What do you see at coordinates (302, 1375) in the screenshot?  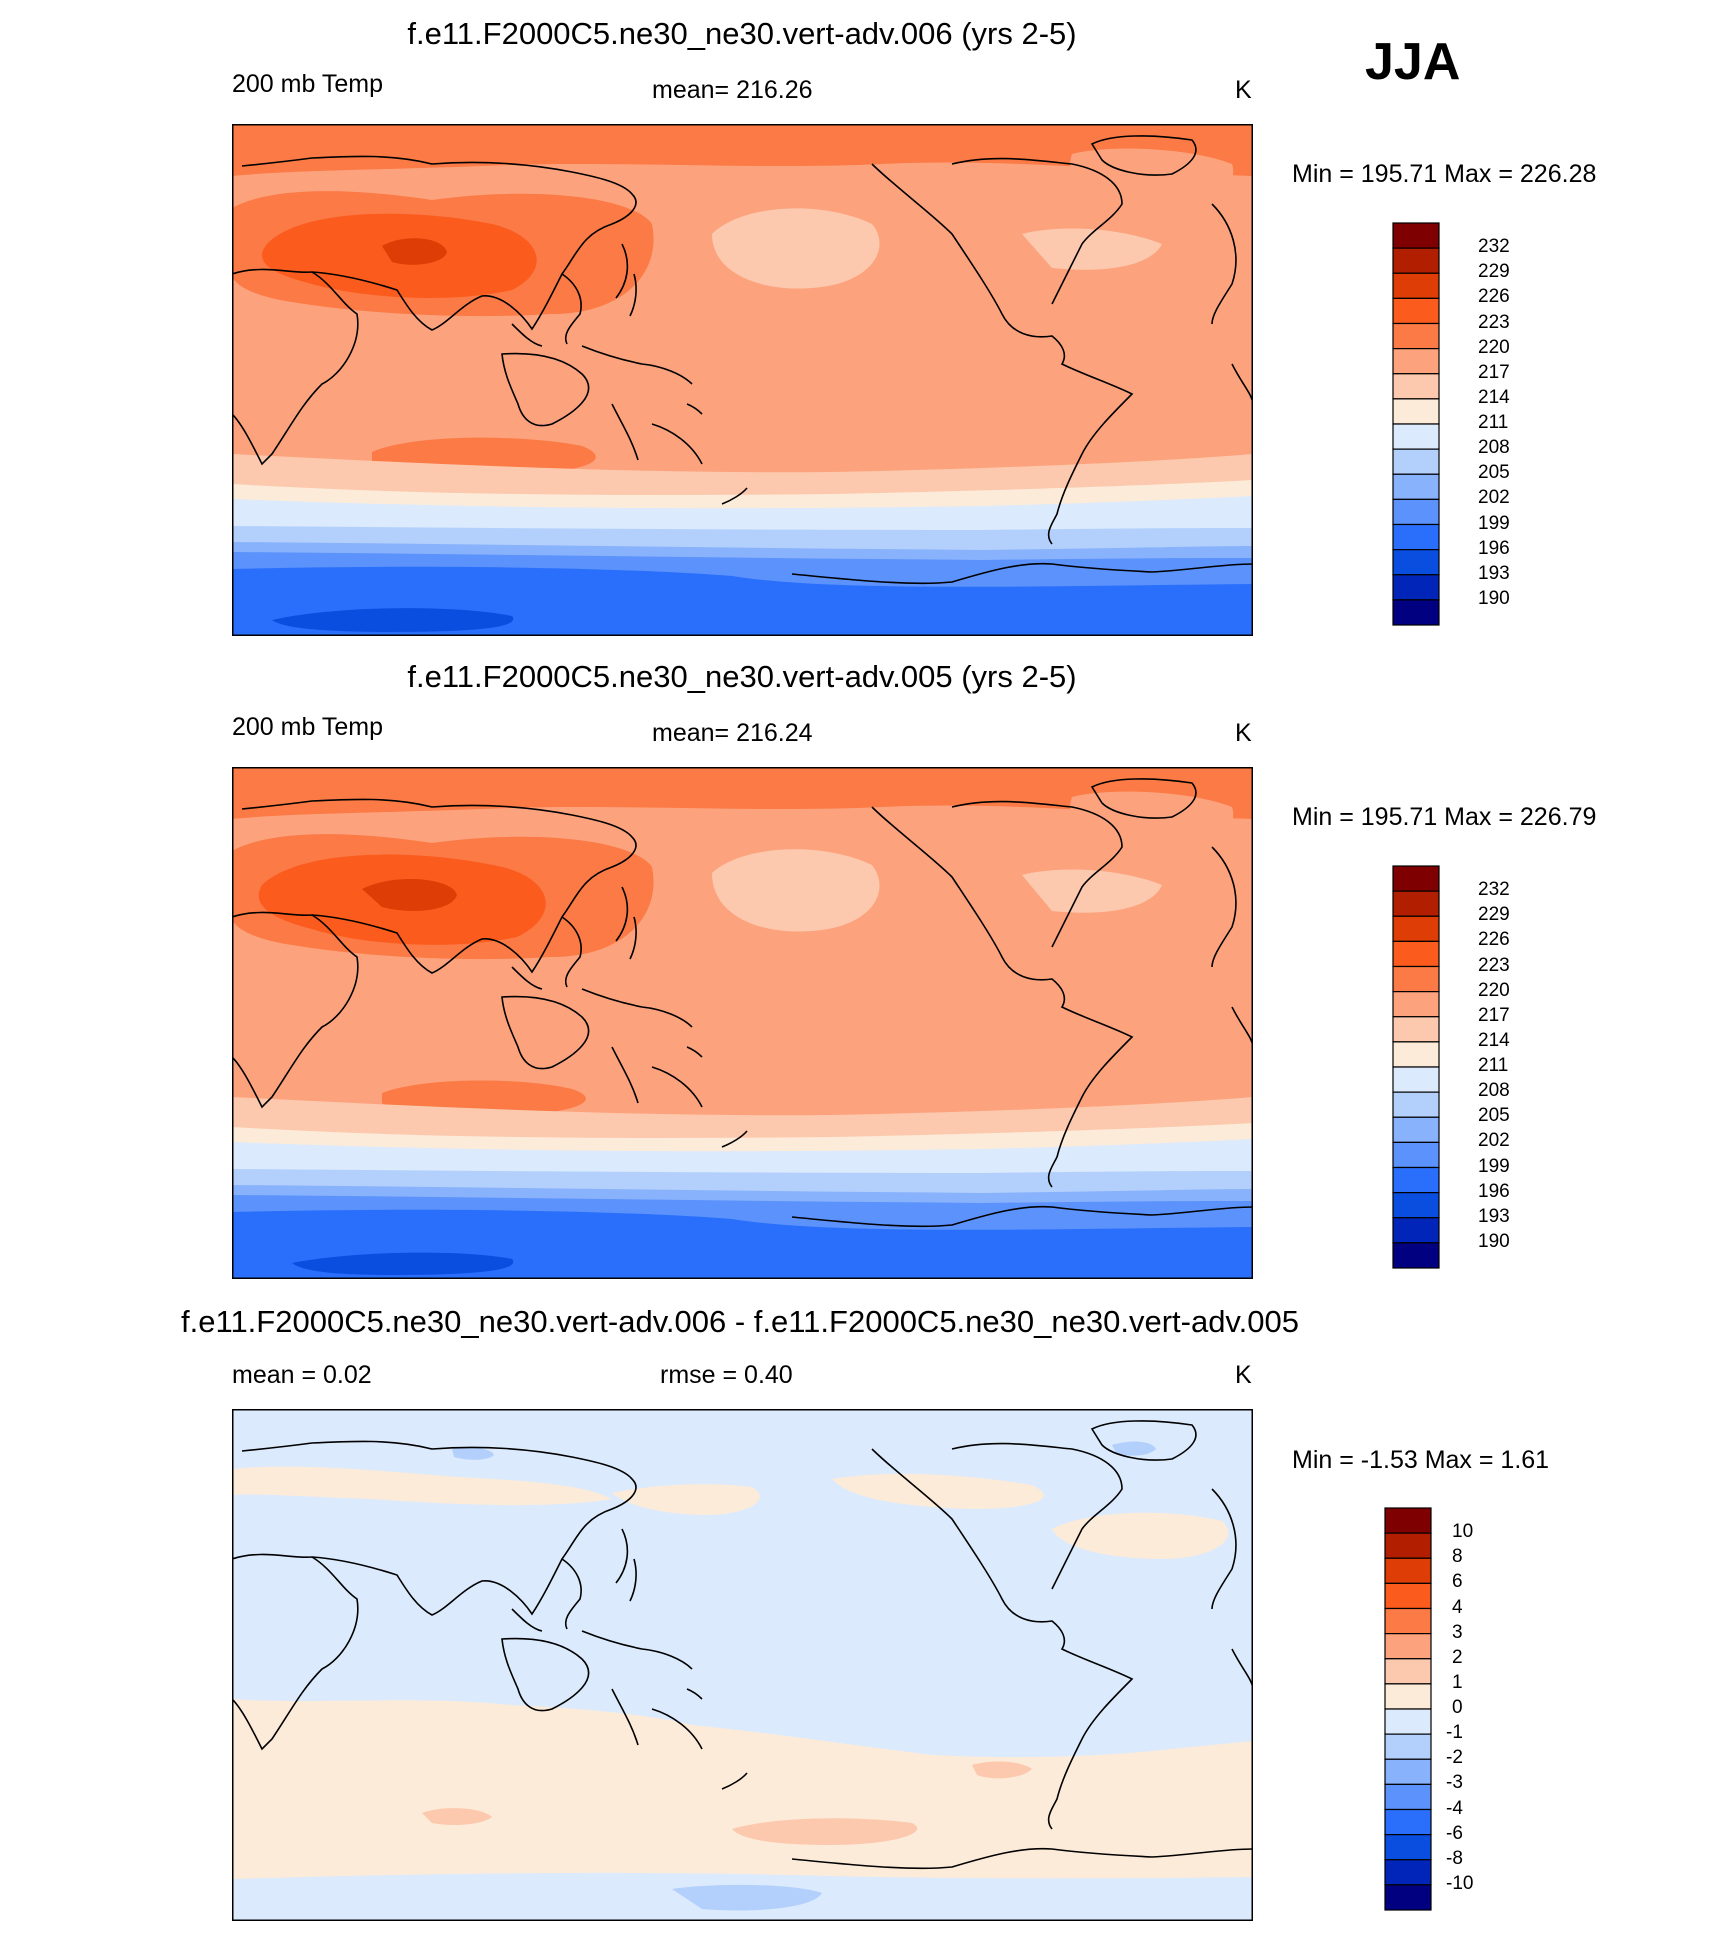 I see `panel-3-mean-label: mean = 0.02` at bounding box center [302, 1375].